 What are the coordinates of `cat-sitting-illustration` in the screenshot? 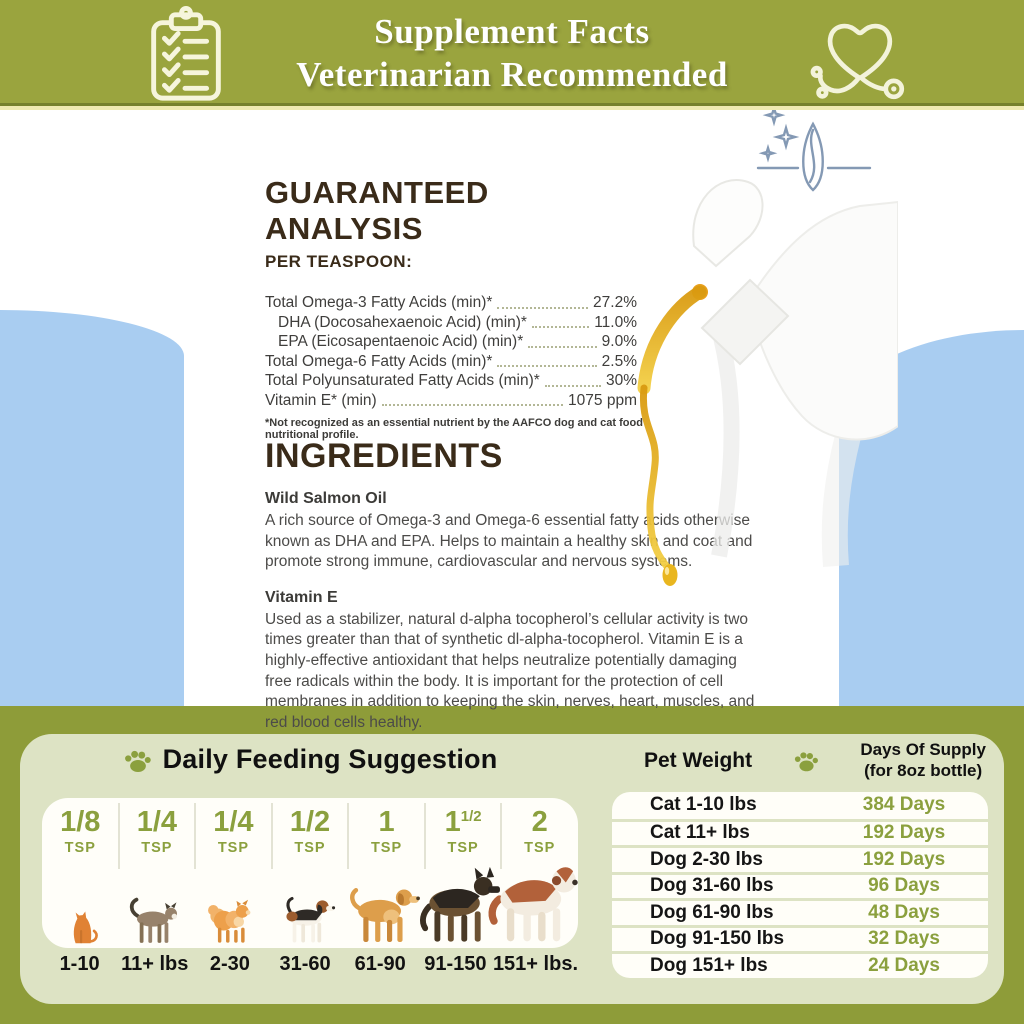 It's located at (80, 923).